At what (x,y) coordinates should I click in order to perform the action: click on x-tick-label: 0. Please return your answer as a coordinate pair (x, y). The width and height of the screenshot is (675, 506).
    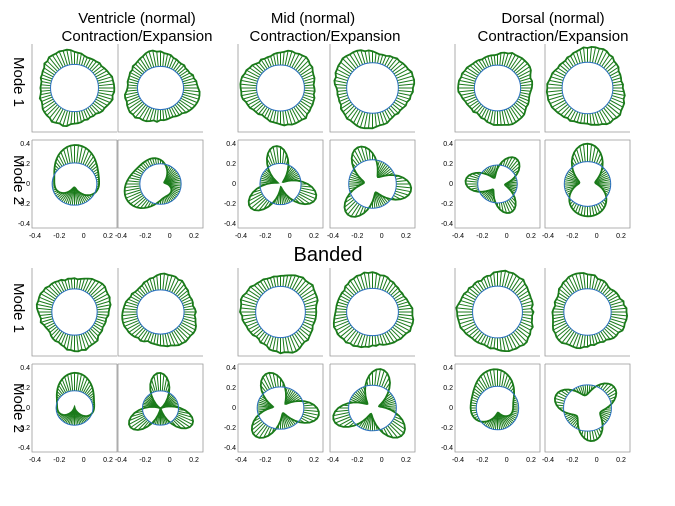
    Looking at the image, I should click on (382, 460).